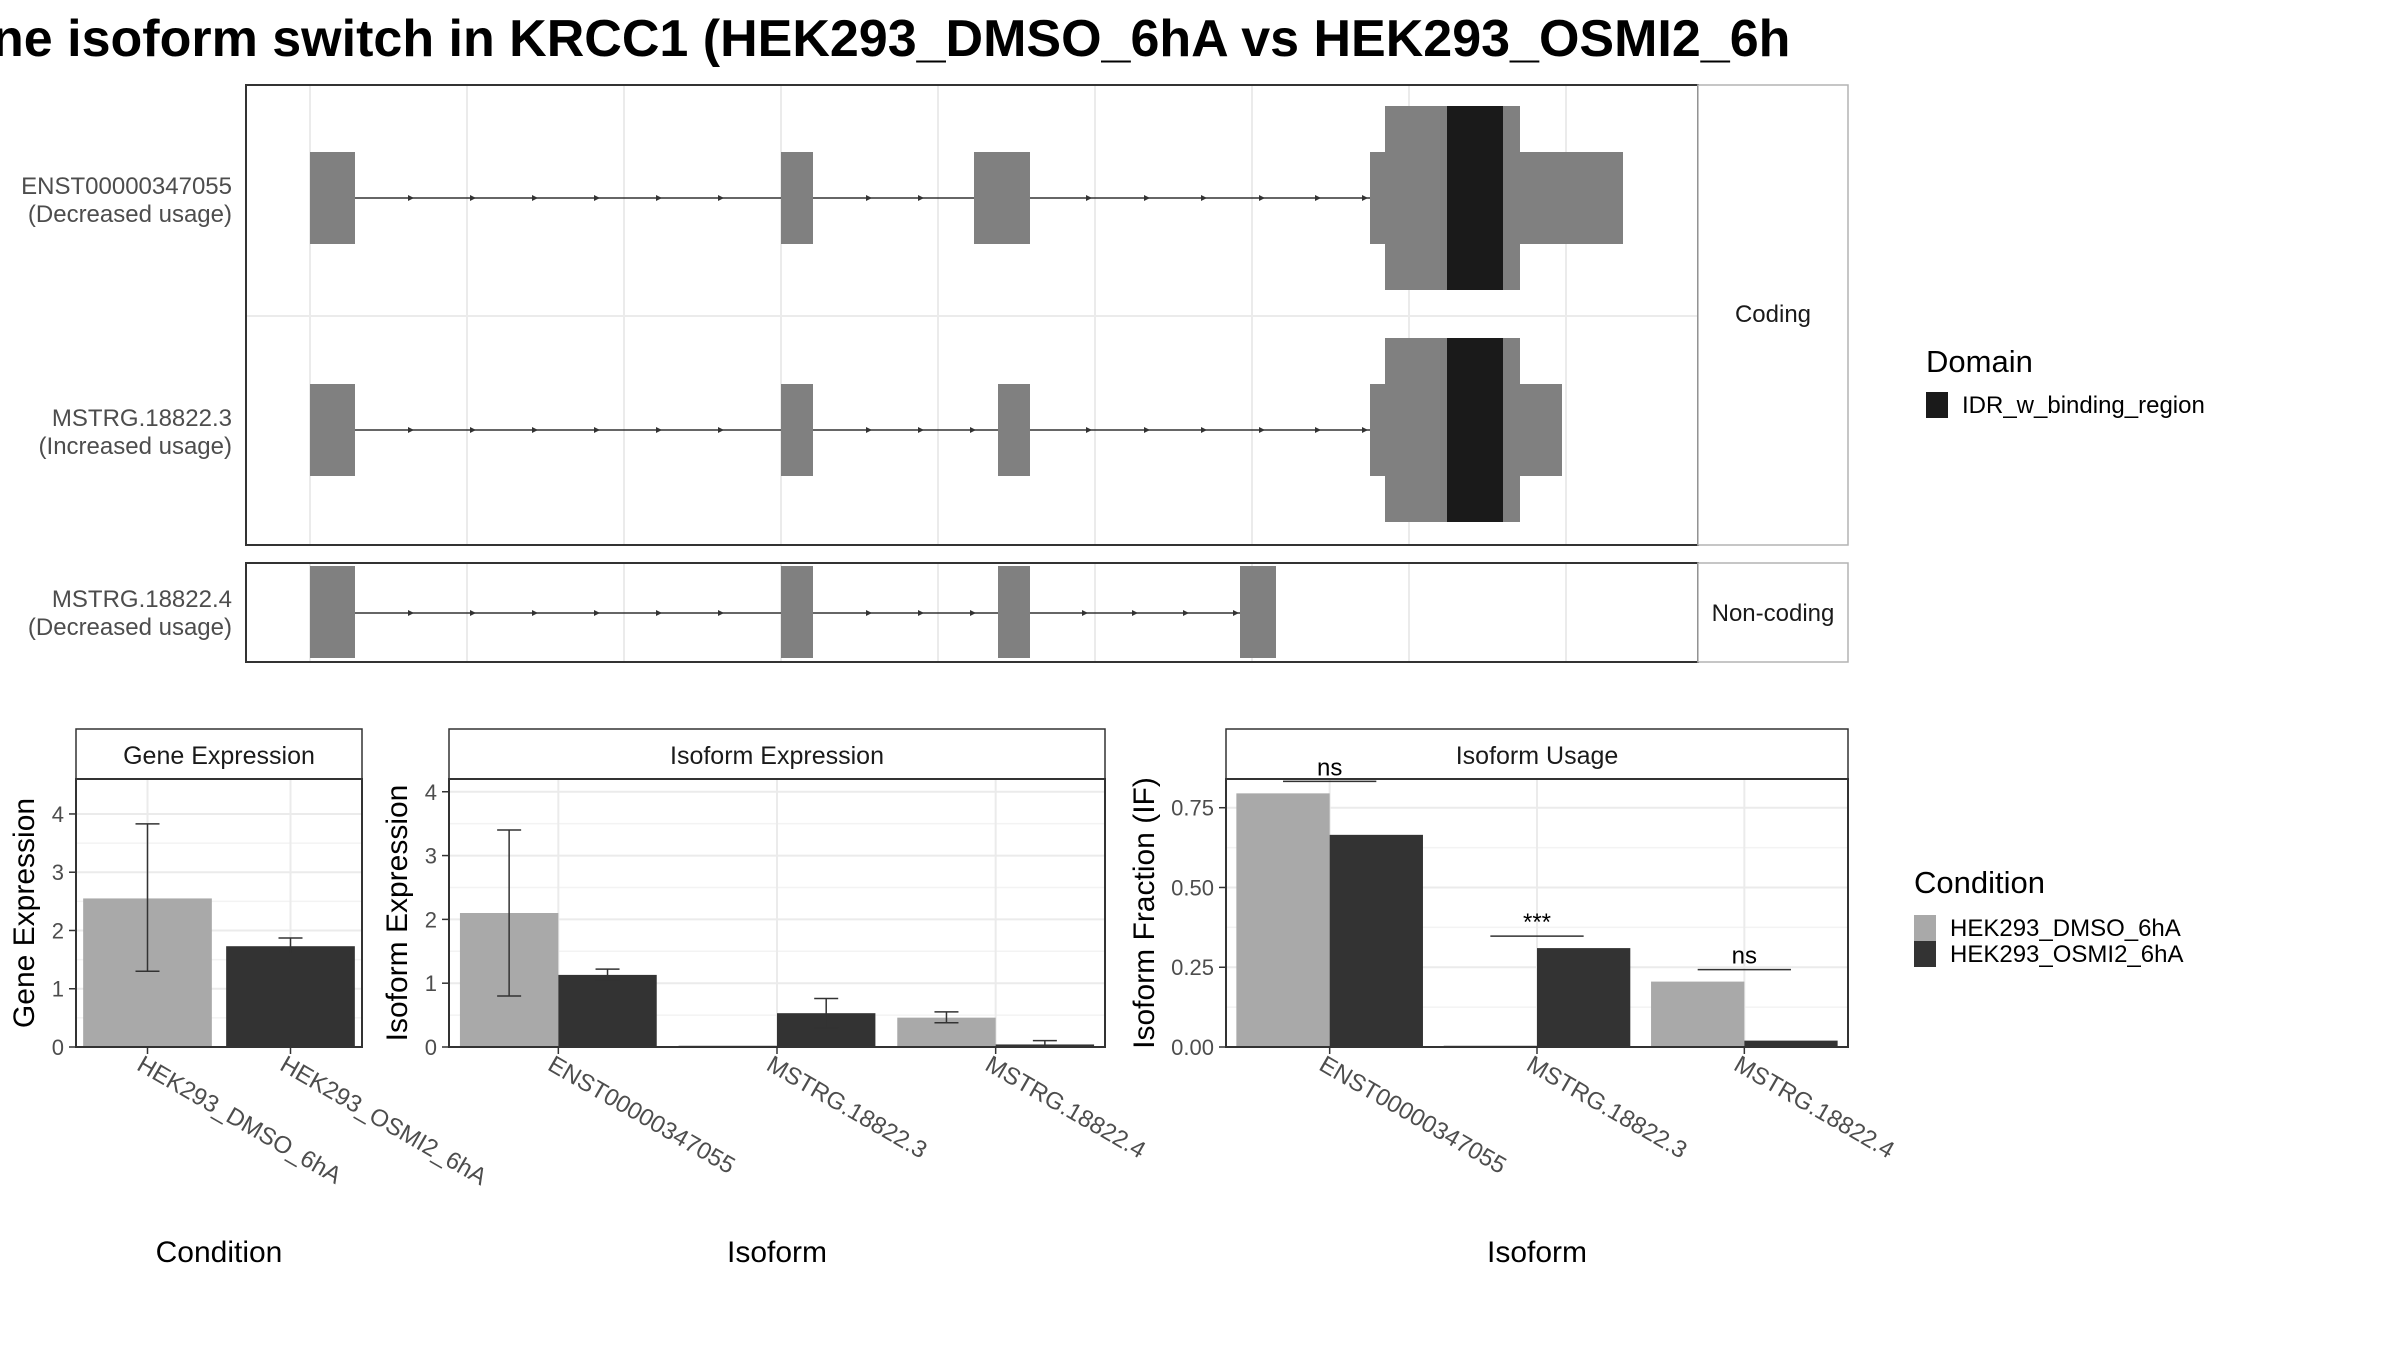 The width and height of the screenshot is (2400, 1350). Describe the element at coordinates (24, 913) in the screenshot. I see `y-axis-title: Gene Expression` at that location.